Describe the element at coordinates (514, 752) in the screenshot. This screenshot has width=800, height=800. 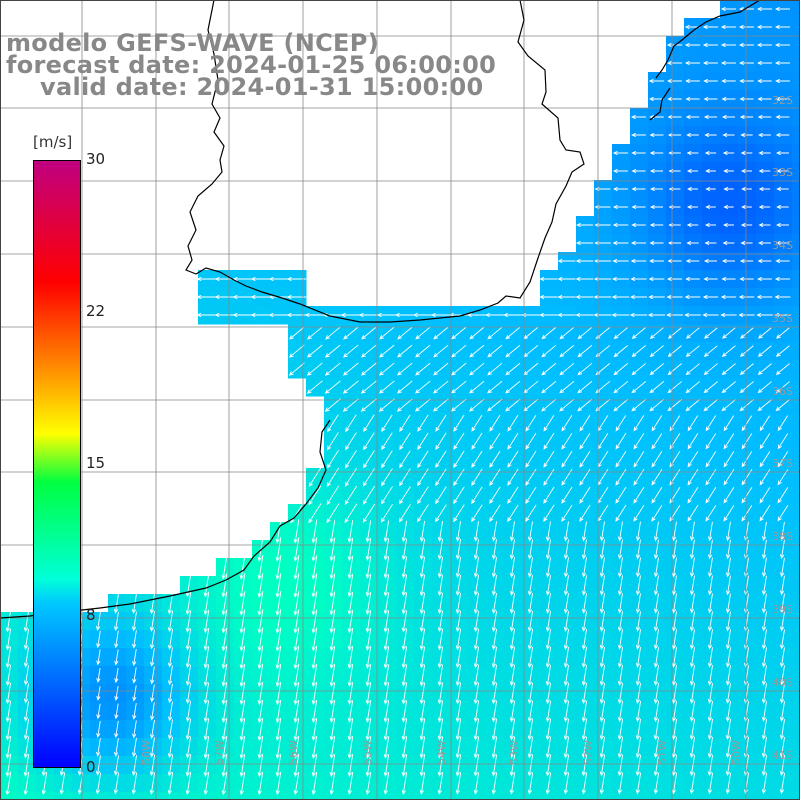
I see `lon-label: 53W` at that location.